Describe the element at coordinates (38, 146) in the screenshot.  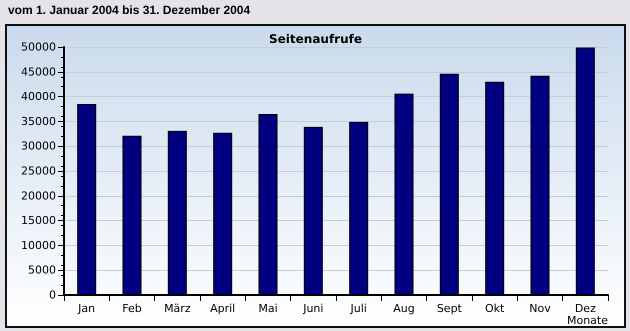
I see `y-tick-label: 30000` at that location.